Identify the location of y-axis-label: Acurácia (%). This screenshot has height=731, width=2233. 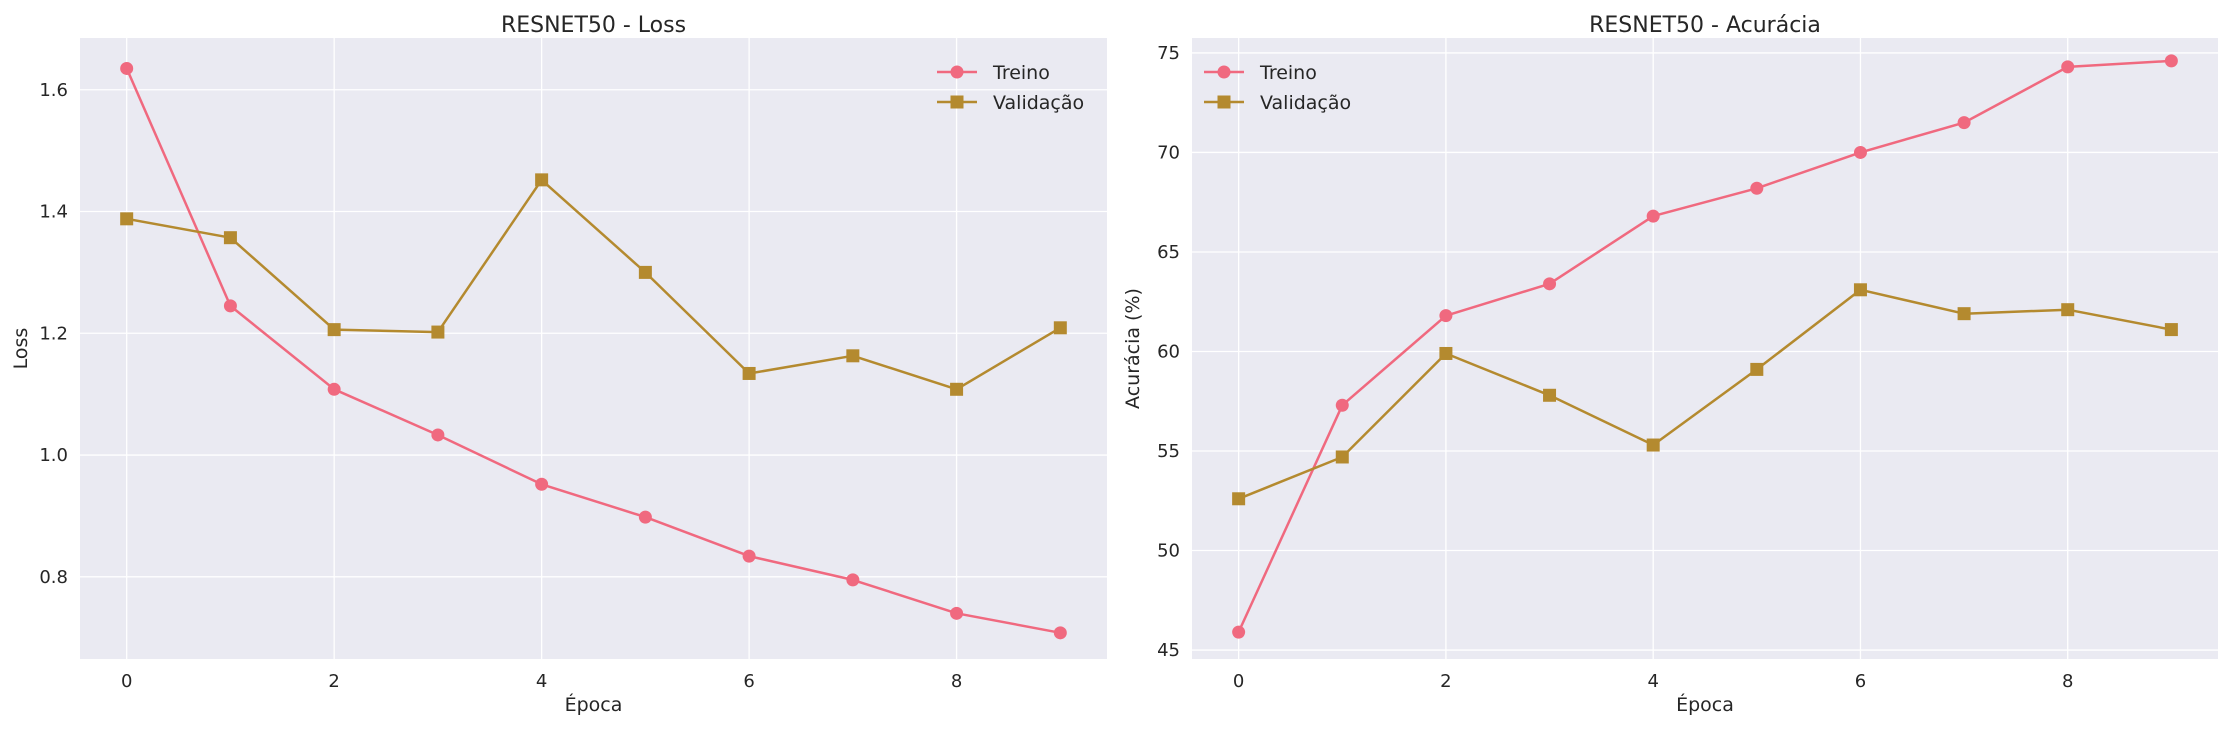
(1133, 348).